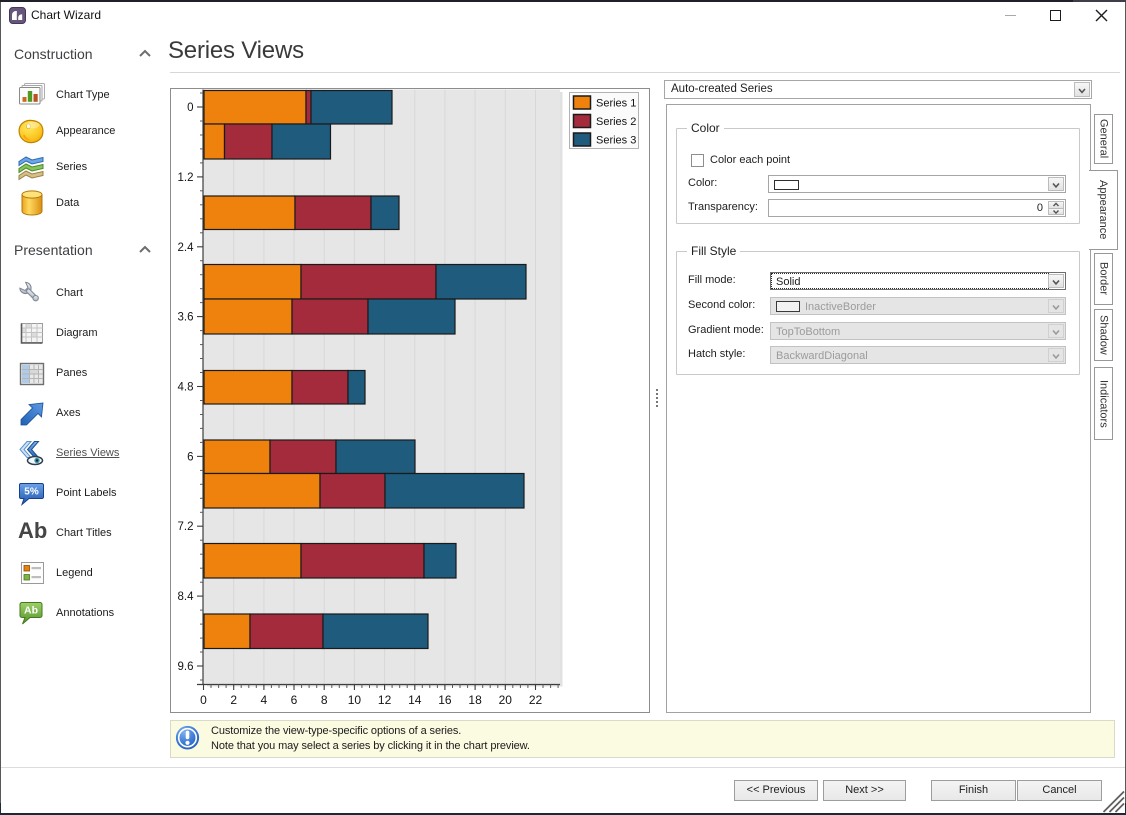 This screenshot has width=1126, height=815. Describe the element at coordinates (186, 318) in the screenshot. I see `svg-text: 3.6` at that location.